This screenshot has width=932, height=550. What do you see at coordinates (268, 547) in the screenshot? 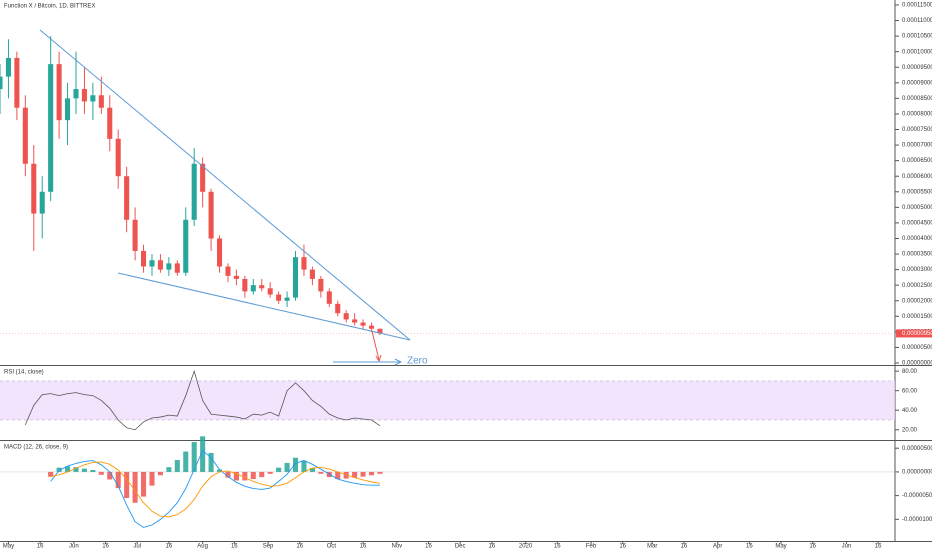
I see `x-tick-label: Sep` at bounding box center [268, 547].